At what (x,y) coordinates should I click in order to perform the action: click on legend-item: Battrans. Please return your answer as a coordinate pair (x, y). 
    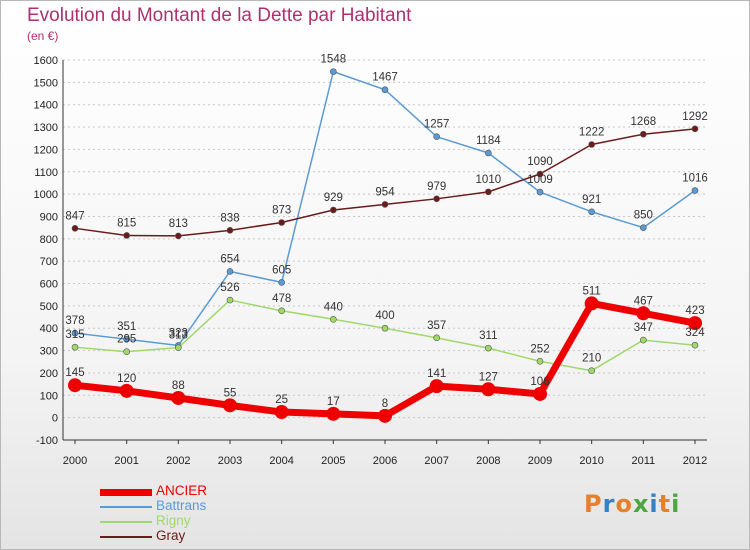
    Looking at the image, I should click on (200, 506).